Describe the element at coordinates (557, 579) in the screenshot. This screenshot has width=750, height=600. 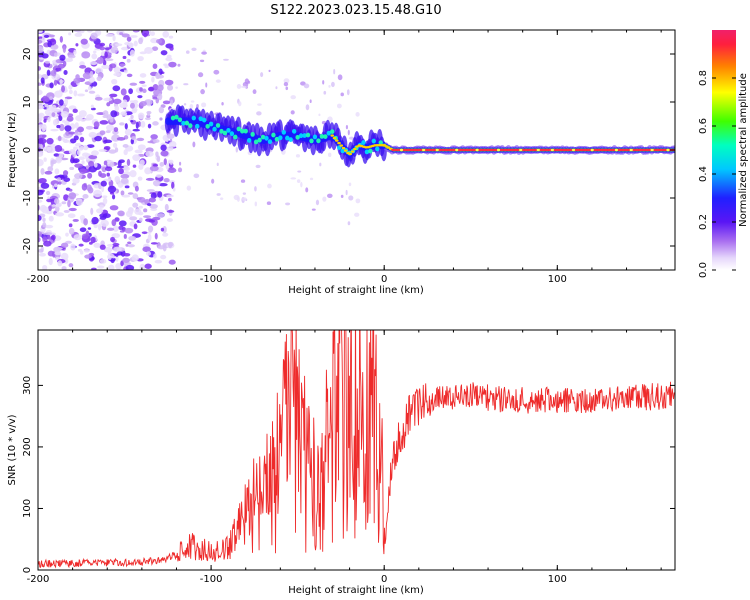
I see `snr-xtick-label: 100` at that location.